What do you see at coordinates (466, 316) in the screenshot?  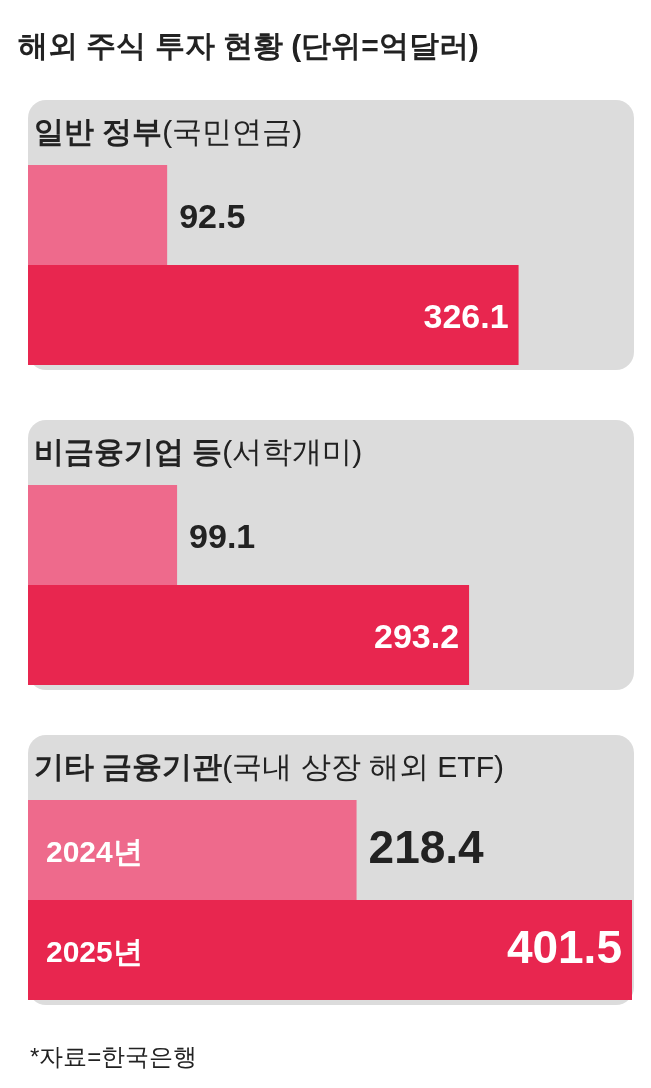 I see `data-label: 326.1` at bounding box center [466, 316].